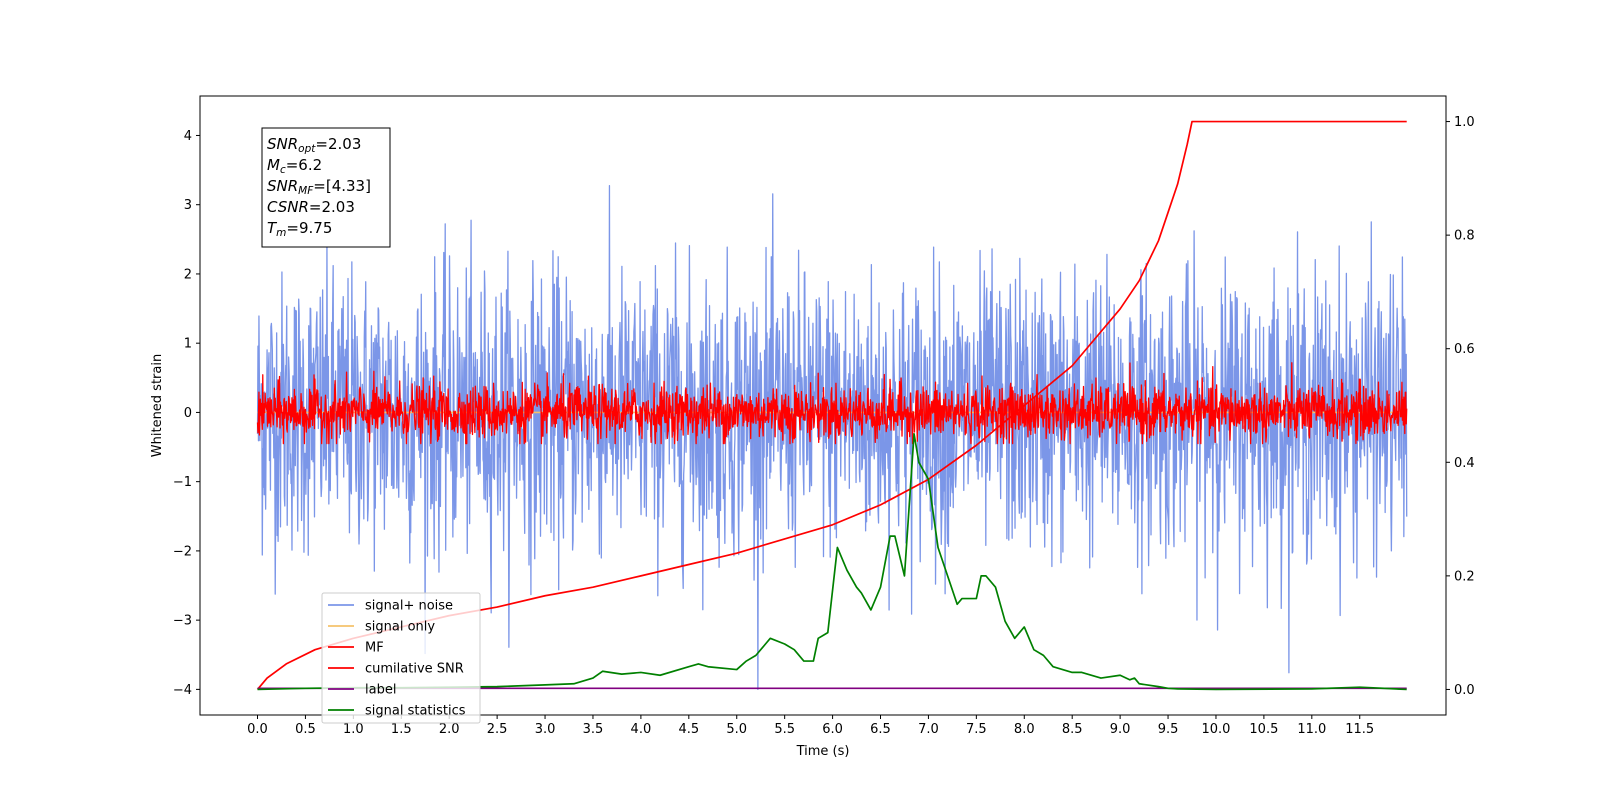 Image resolution: width=1600 pixels, height=800 pixels. What do you see at coordinates (409, 606) in the screenshot?
I see `legend-label-signal-noise: signal+ noise` at bounding box center [409, 606].